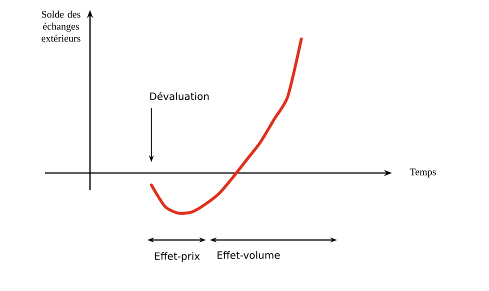 The image size is (489, 291). What do you see at coordinates (61, 26) in the screenshot?
I see `y-axis-title: Solde des échanges extérieurs` at bounding box center [61, 26].